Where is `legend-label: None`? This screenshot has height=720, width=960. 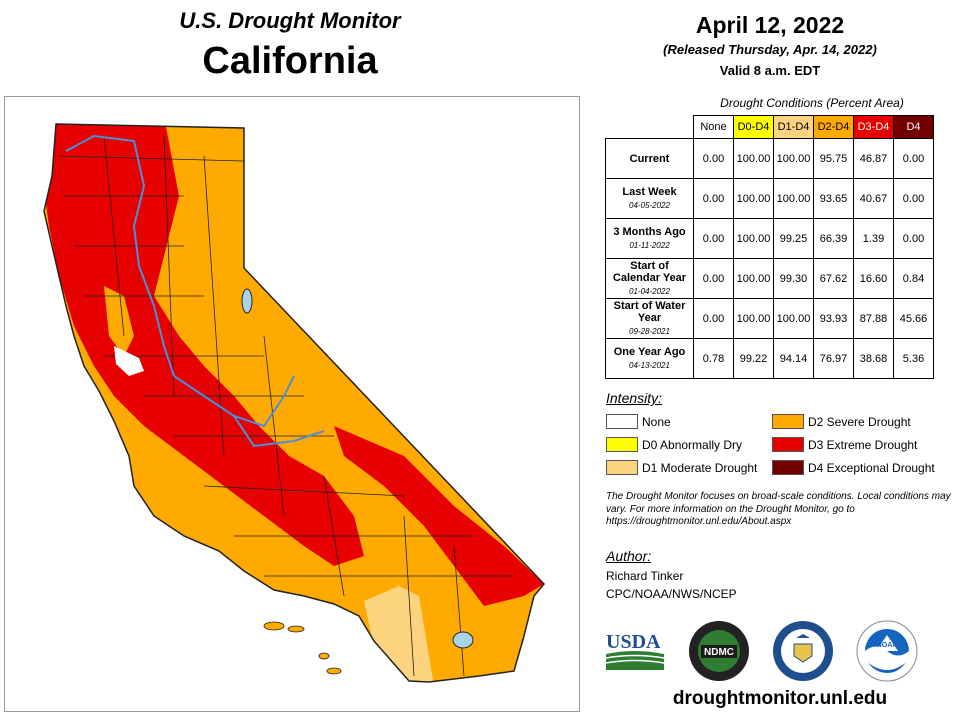 legend-label: None is located at coordinates (656, 422).